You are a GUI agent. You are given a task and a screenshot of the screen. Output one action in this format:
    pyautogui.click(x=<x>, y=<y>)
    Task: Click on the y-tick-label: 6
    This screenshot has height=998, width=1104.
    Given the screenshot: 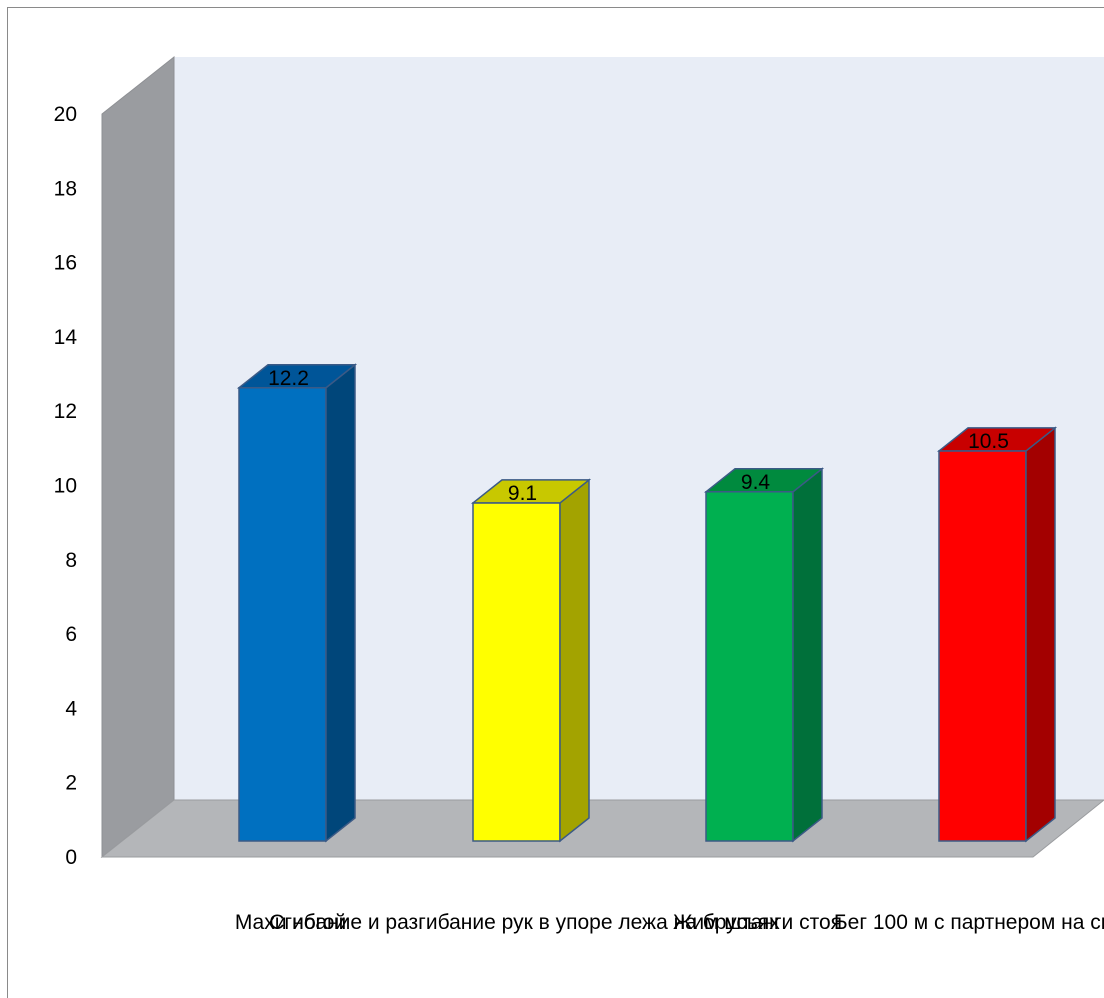 What is the action you would take?
    pyautogui.click(x=71, y=634)
    